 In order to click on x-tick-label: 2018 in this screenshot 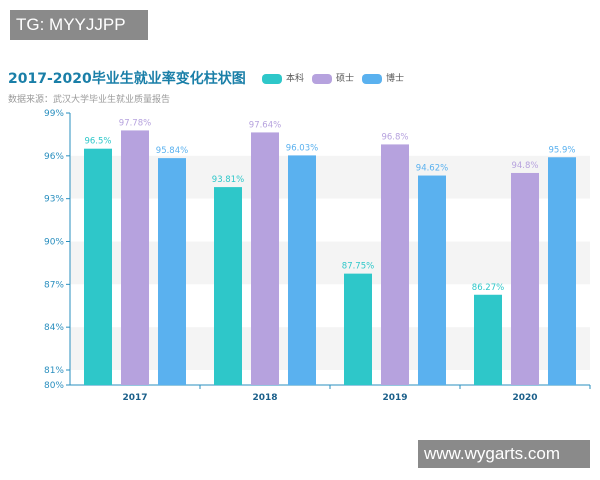, I will do `click(264, 398)`.